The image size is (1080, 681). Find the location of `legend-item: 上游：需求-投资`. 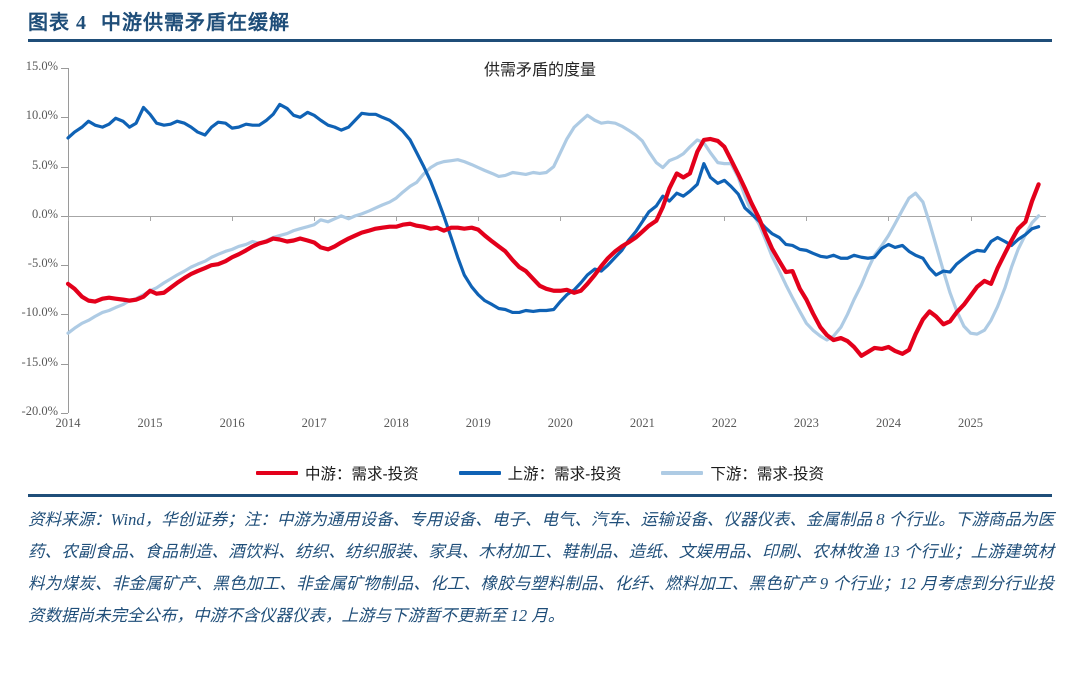

legend-item: 上游：需求-投资 is located at coordinates (540, 473).